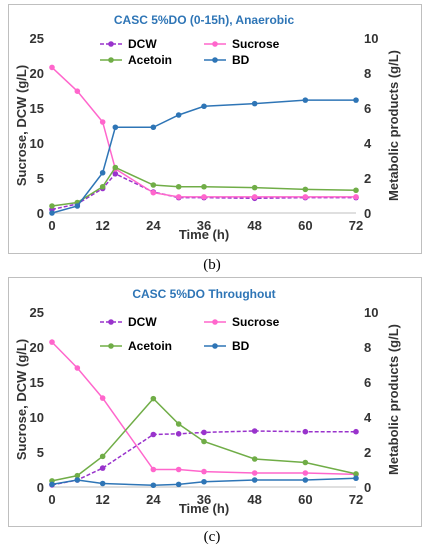 The image size is (424, 550). I want to click on x-tick-label: 12, so click(102, 225).